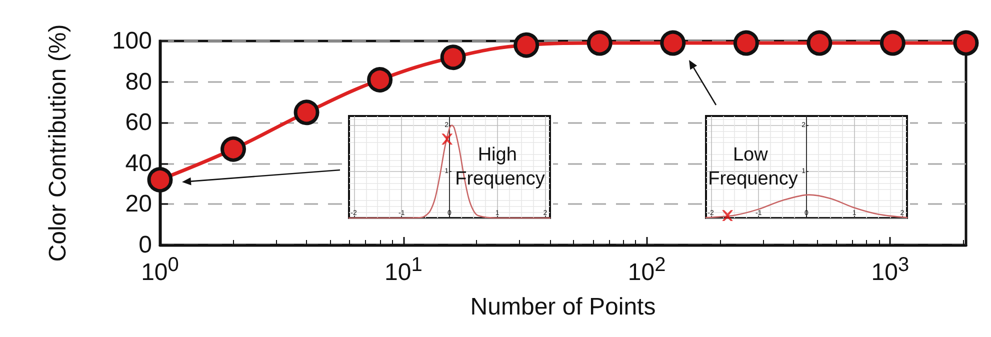  I want to click on x-tick-label: 10$^{2}$, so click(647, 270).